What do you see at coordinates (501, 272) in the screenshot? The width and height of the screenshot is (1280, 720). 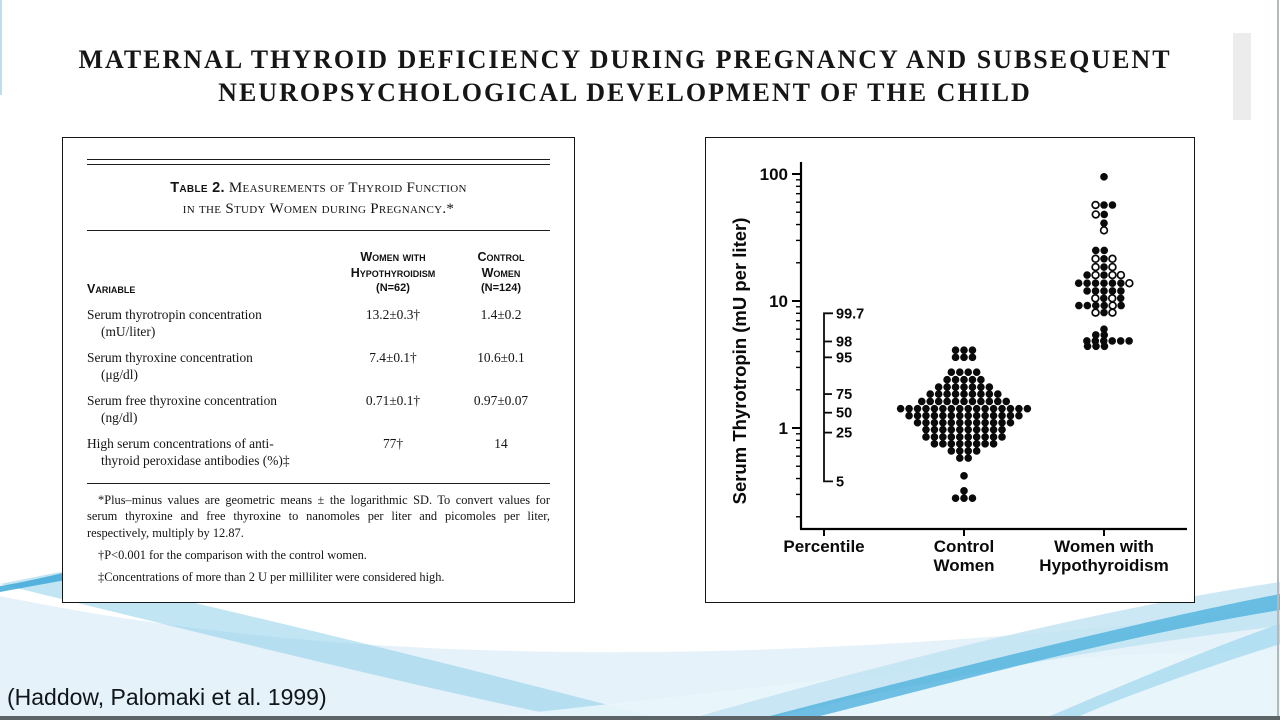 I see `column-header-control: Control Women (N=124)` at bounding box center [501, 272].